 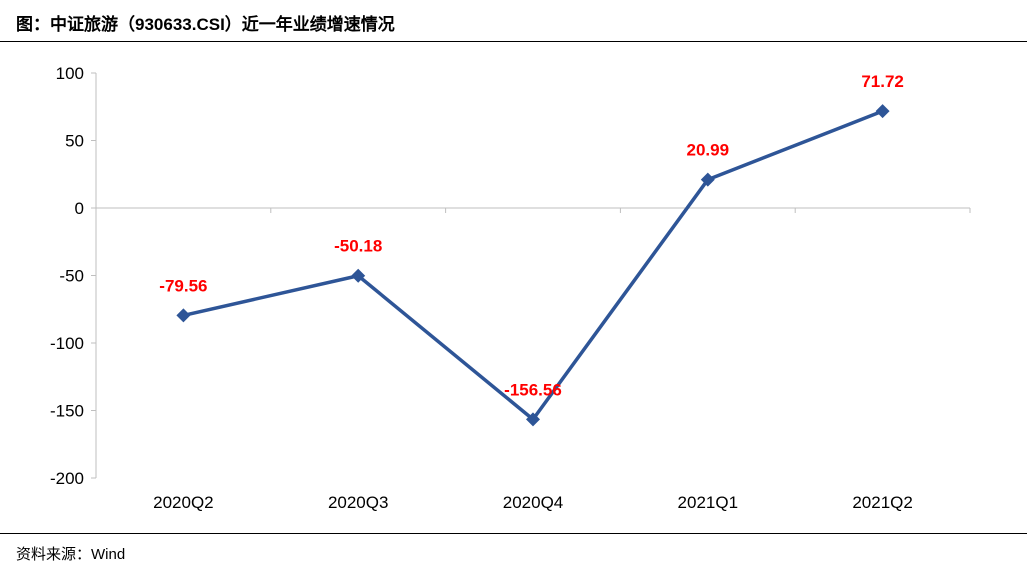 I want to click on x-tick-label: 2020Q4, so click(x=533, y=502).